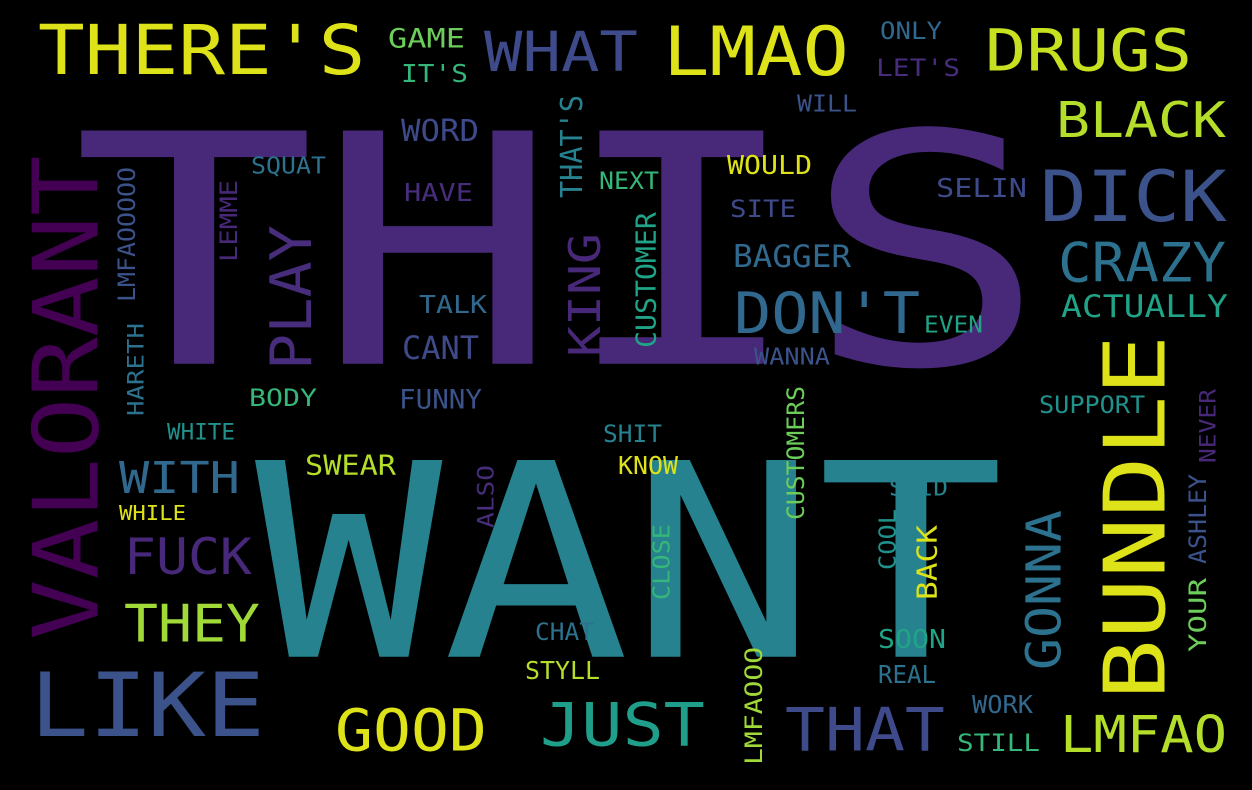 This screenshot has height=790, width=1252. I want to click on word-white: WHITE, so click(201, 432).